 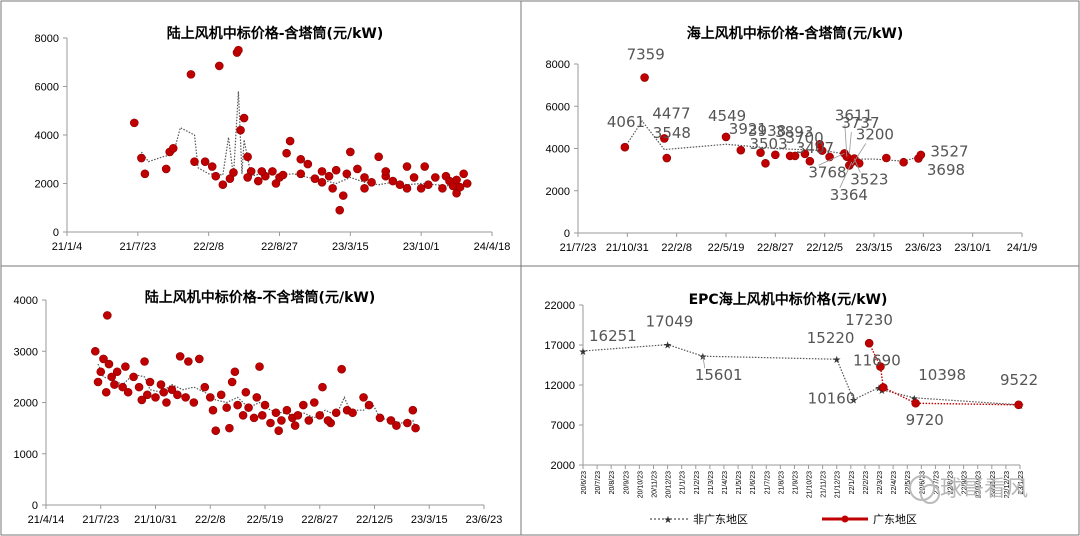 What do you see at coordinates (936, 482) in the screenshot?
I see `x-tick-label: 22/7/23` at bounding box center [936, 482].